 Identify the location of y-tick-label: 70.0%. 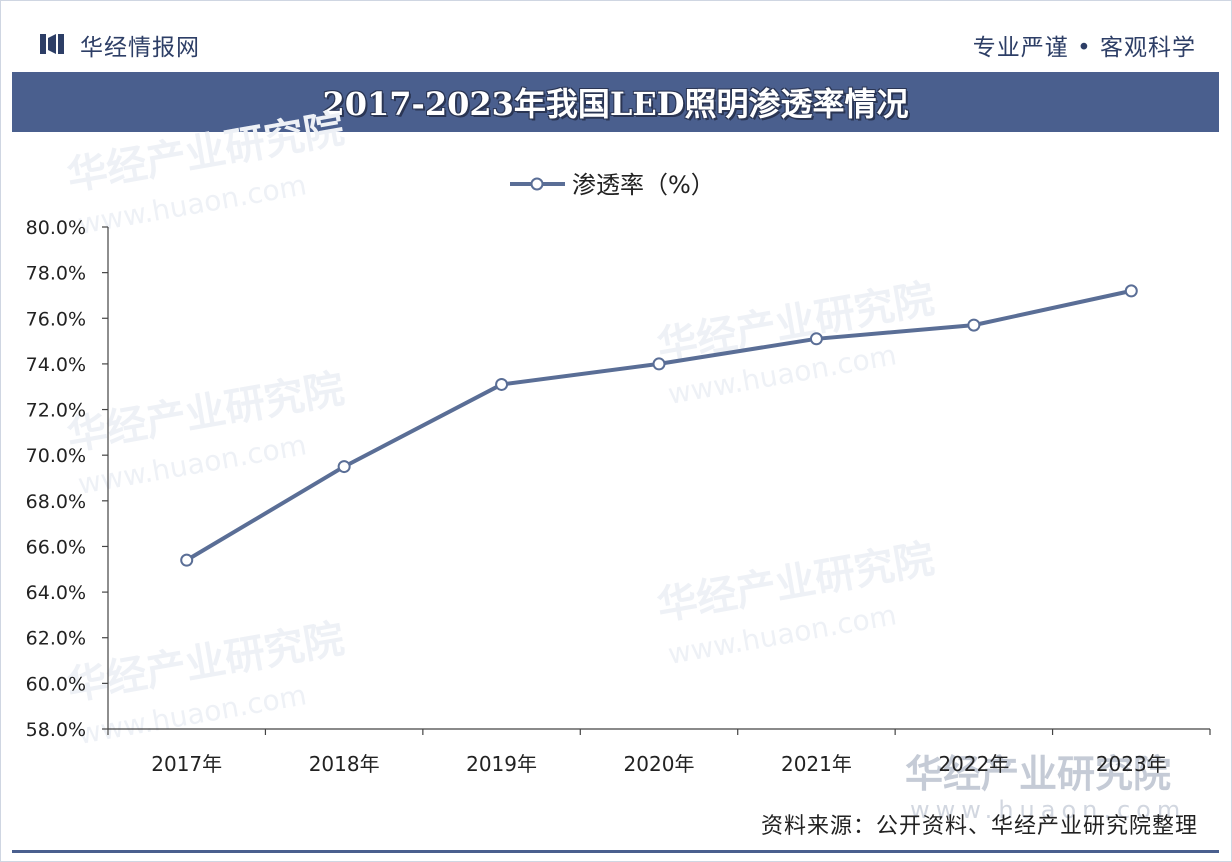
(56, 456).